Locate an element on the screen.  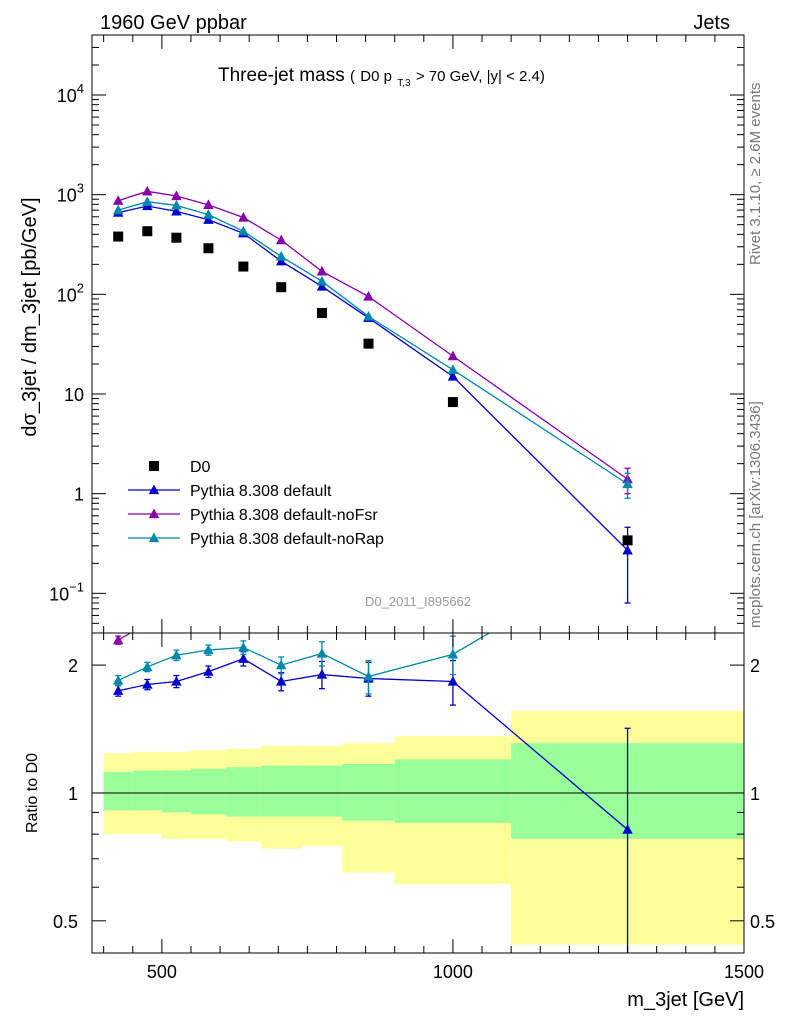
chart-title-paren: ( is located at coordinates (352, 76).